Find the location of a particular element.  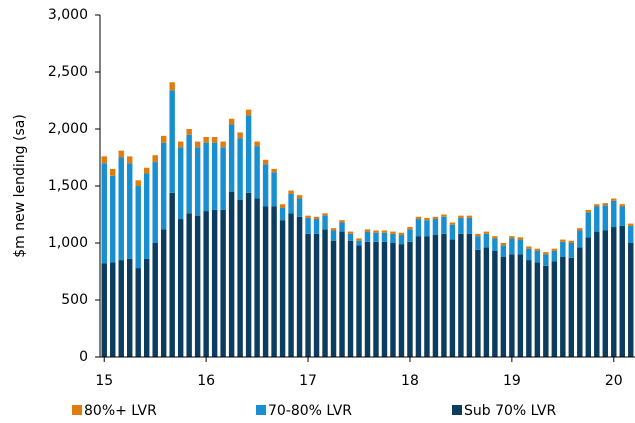

y-tick-label: 0 is located at coordinates (83, 357).